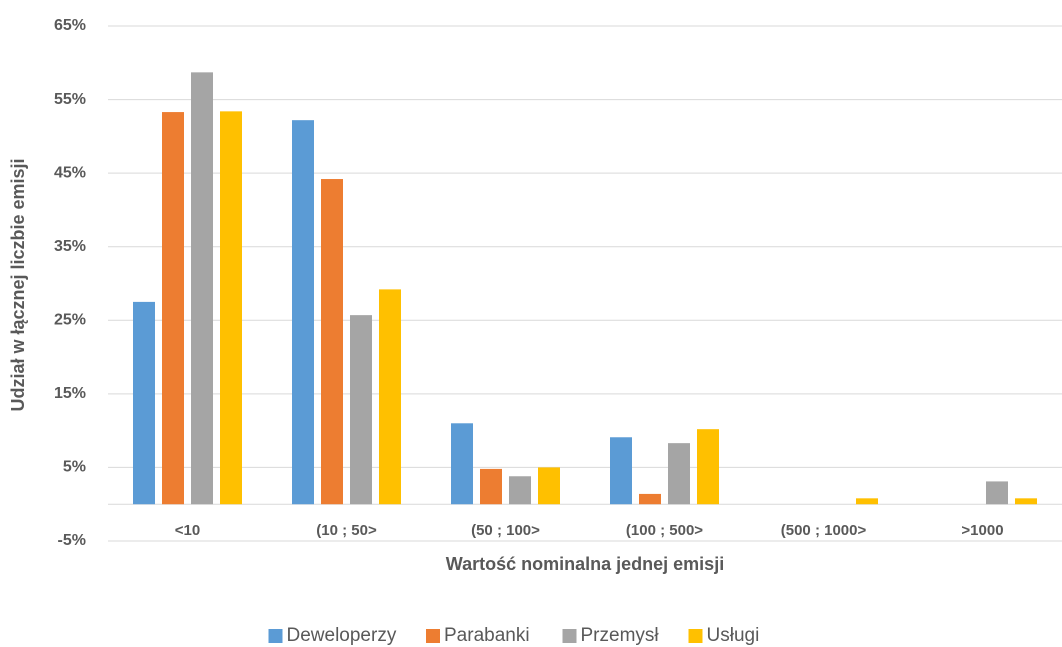 Image resolution: width=1062 pixels, height=647 pixels. Describe the element at coordinates (187, 530) in the screenshot. I see `x-tick-label: <10` at that location.